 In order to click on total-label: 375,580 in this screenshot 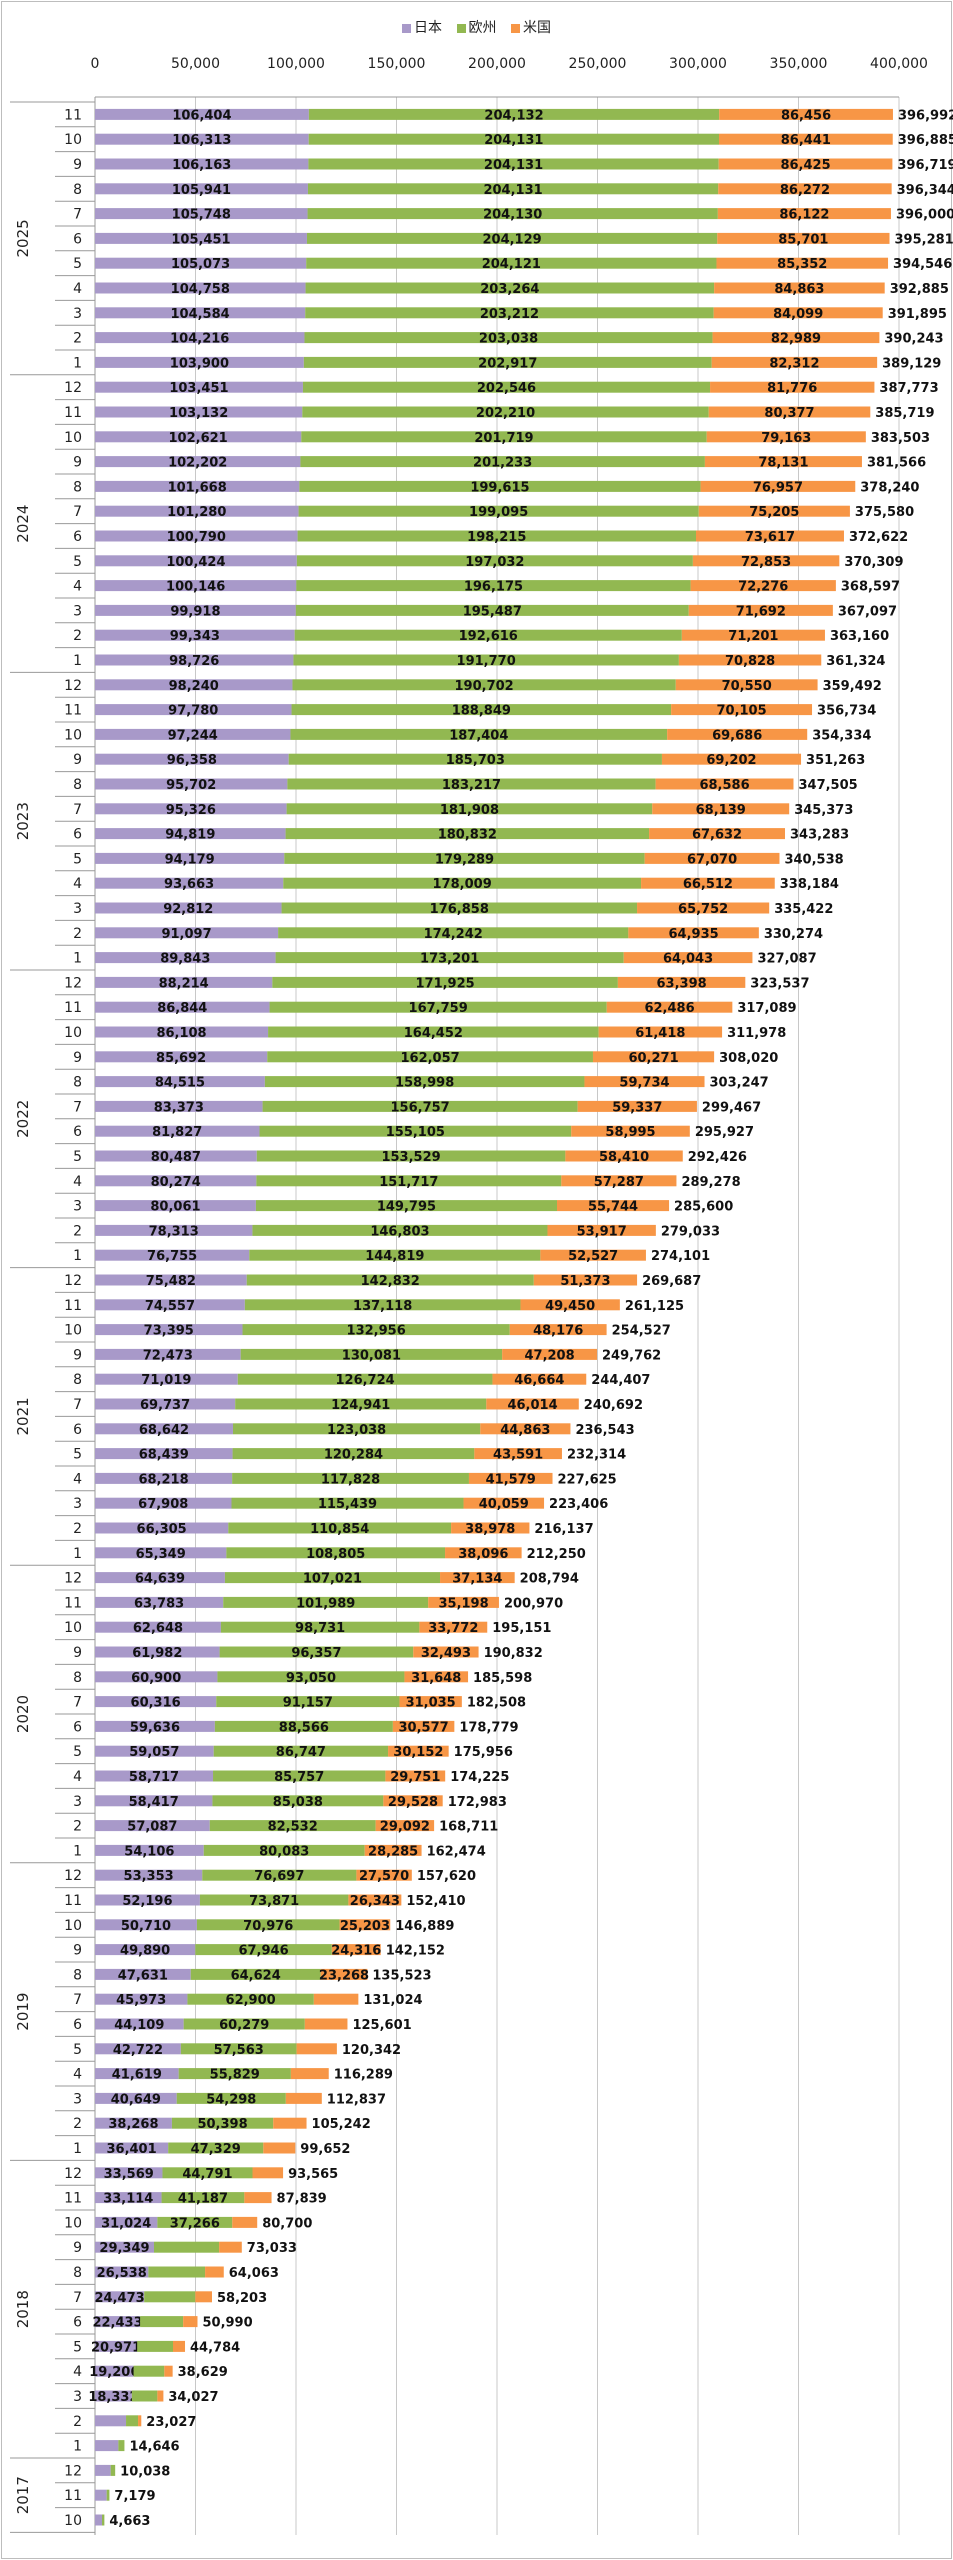, I will do `click(884, 512)`.